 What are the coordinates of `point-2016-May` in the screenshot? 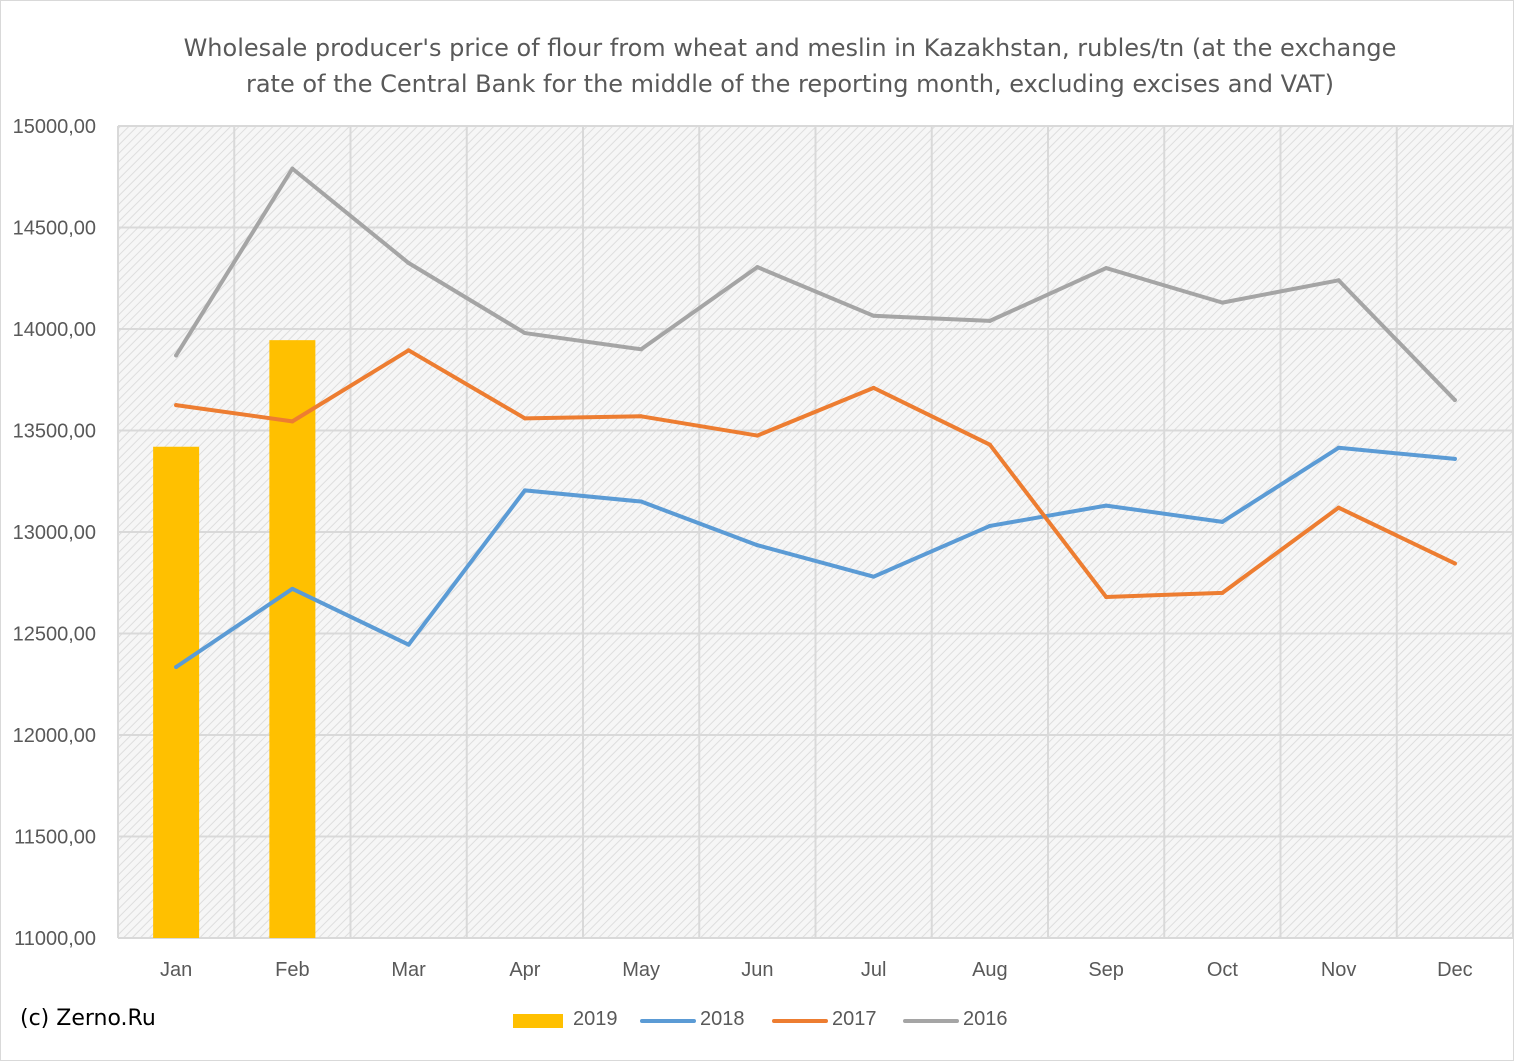 It's located at (641, 349).